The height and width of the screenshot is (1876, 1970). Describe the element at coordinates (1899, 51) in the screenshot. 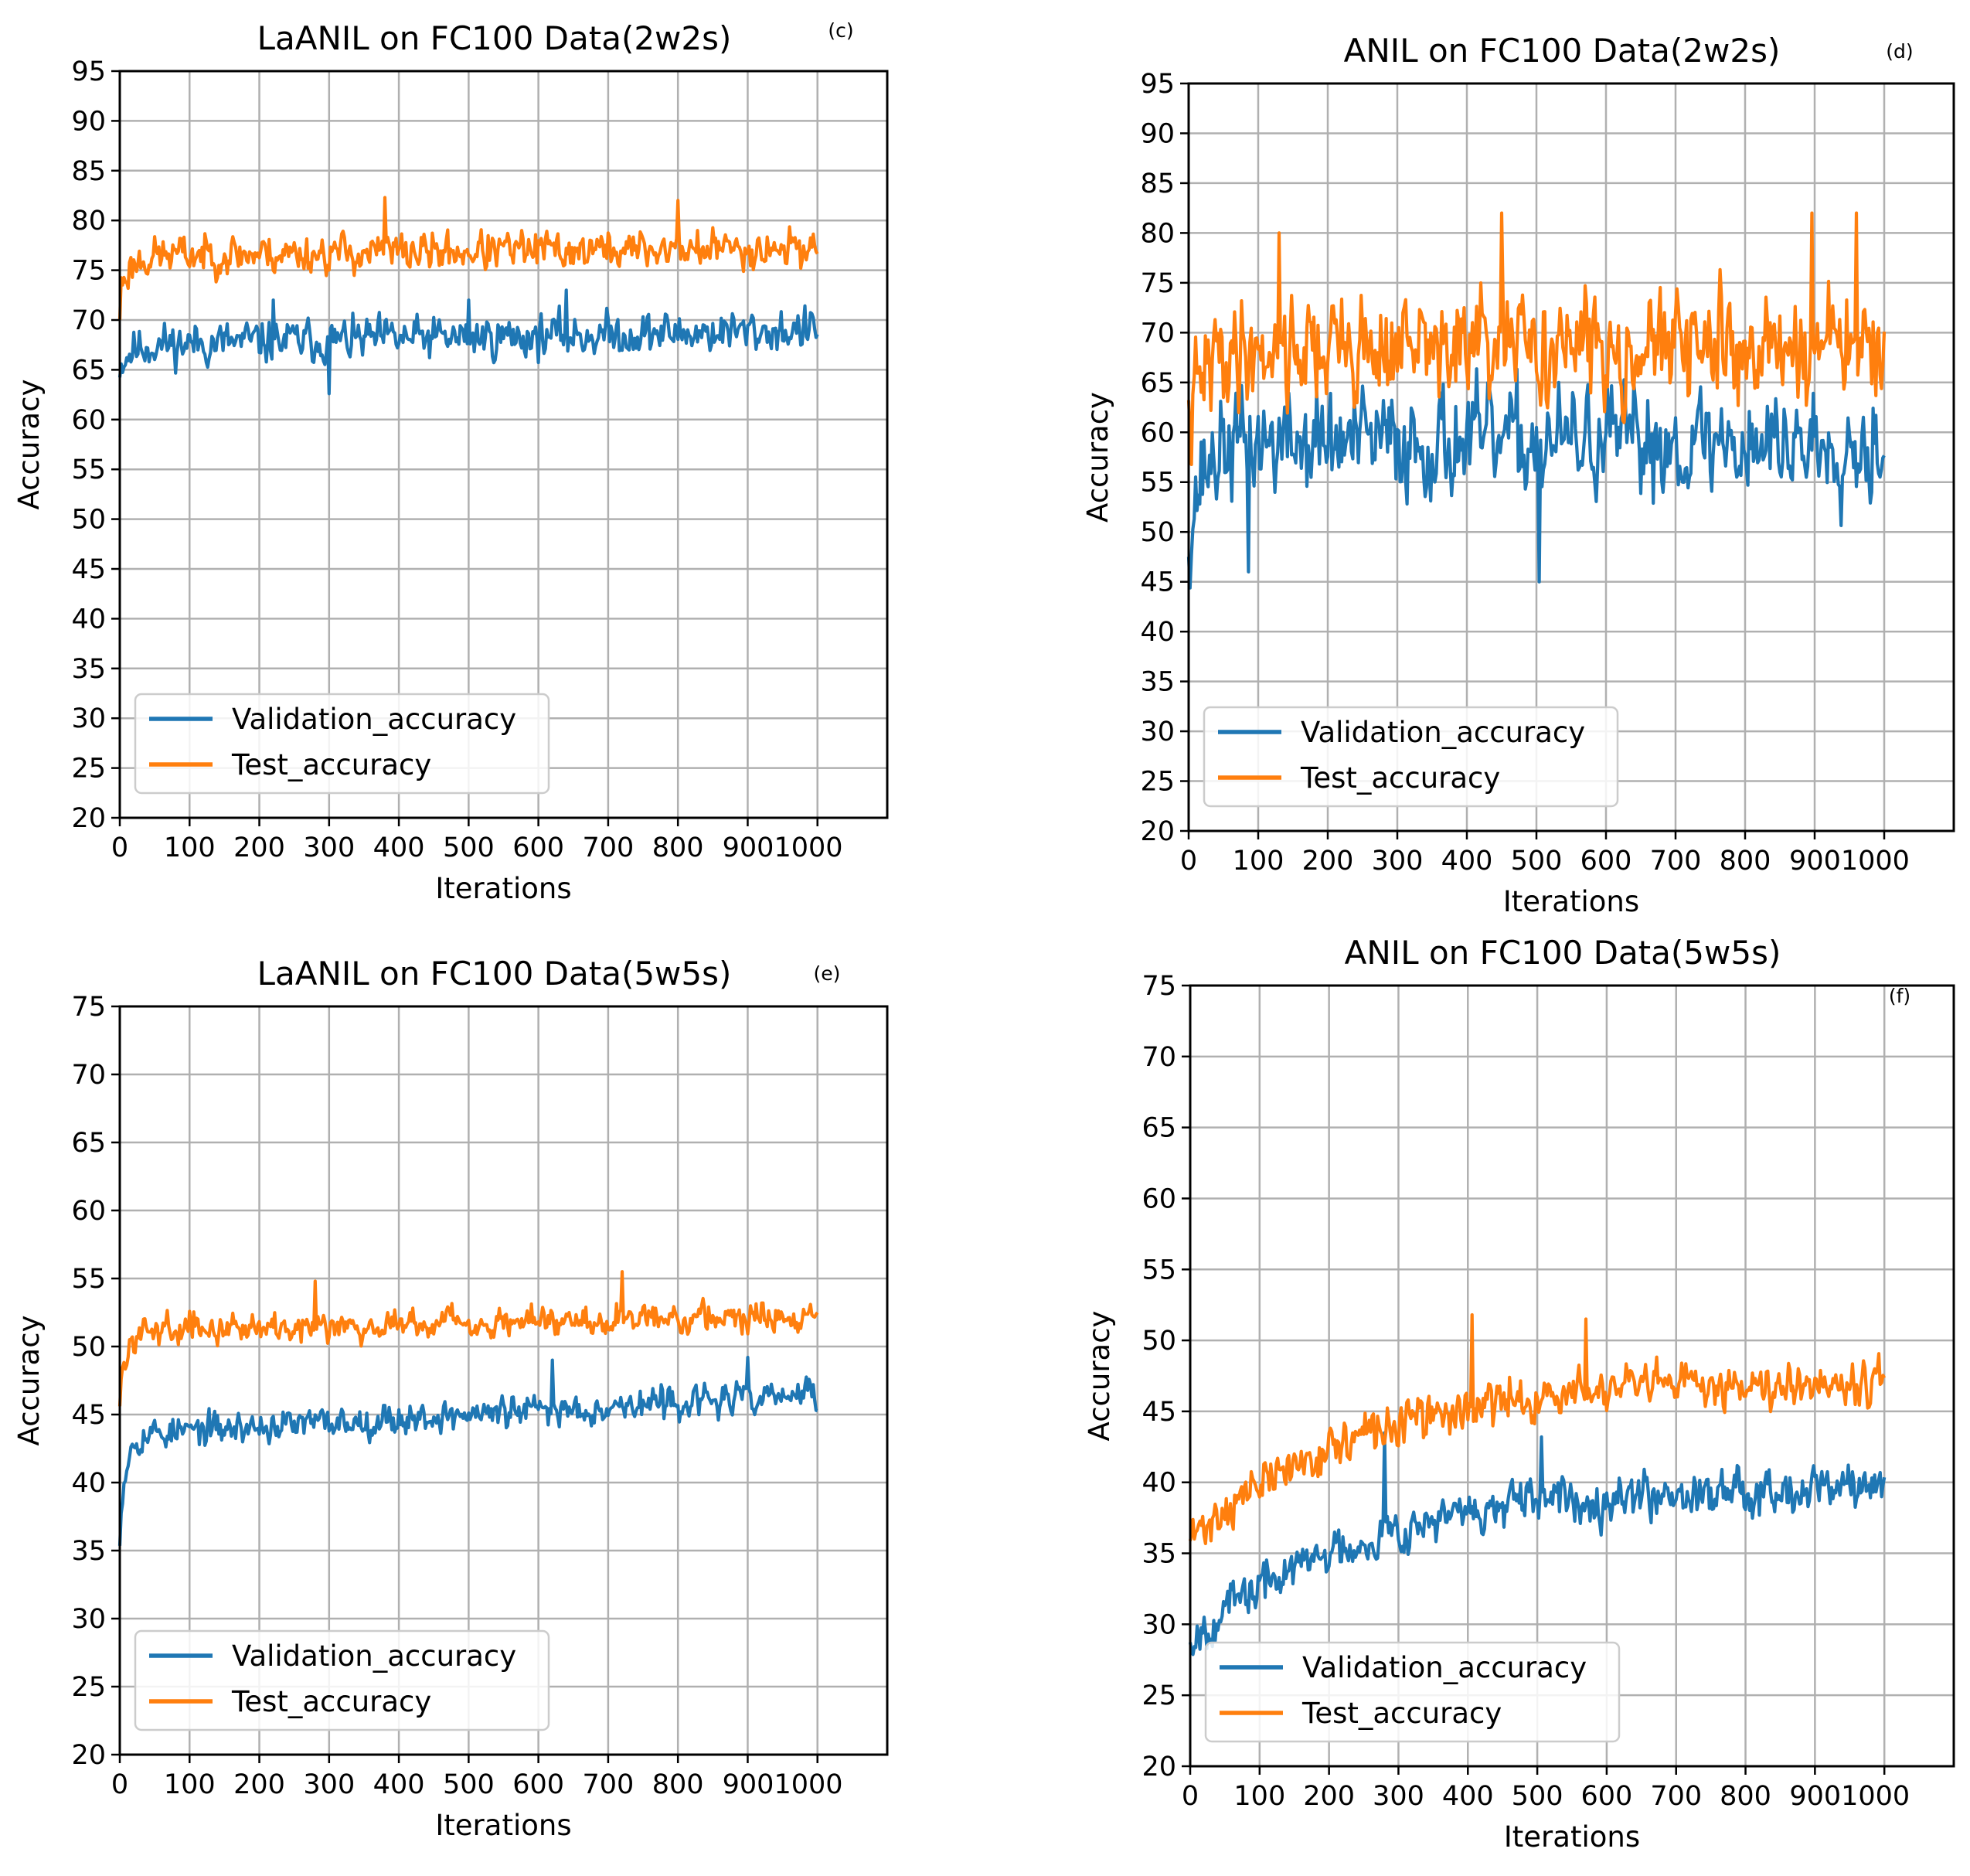

I see `panel-label: (d)` at that location.